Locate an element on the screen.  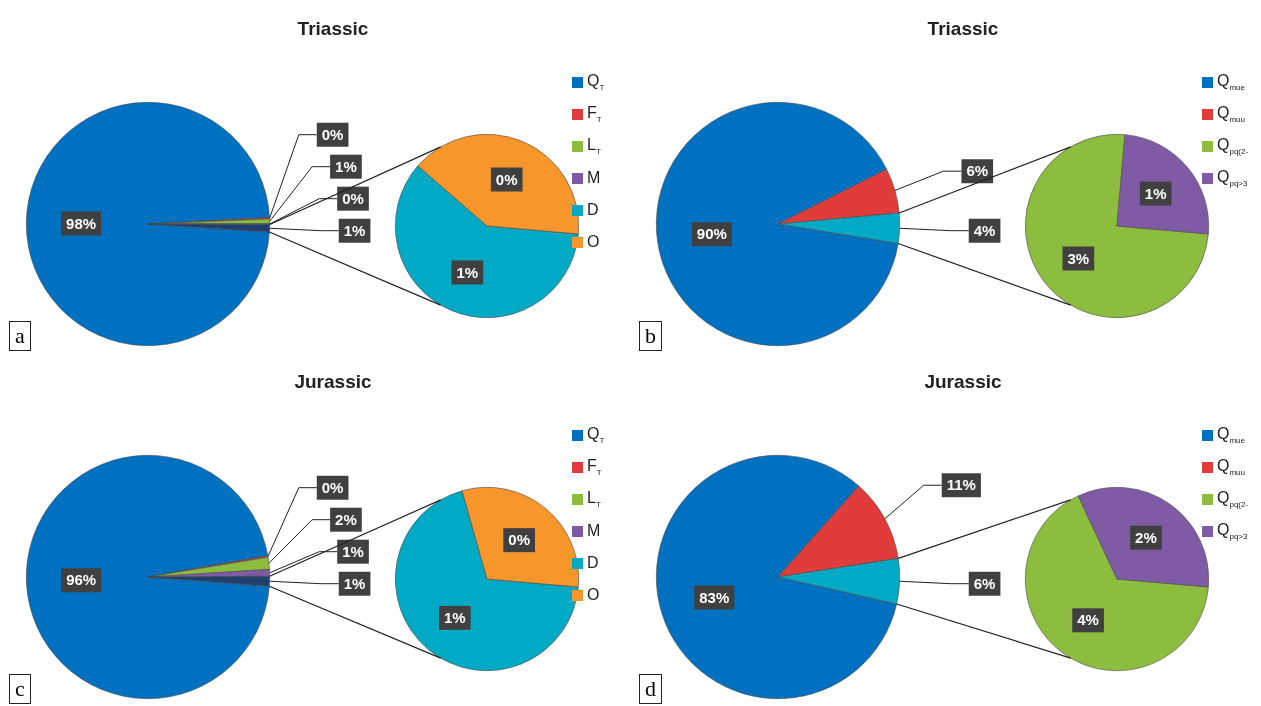
data-label: 83% is located at coordinates (714, 597).